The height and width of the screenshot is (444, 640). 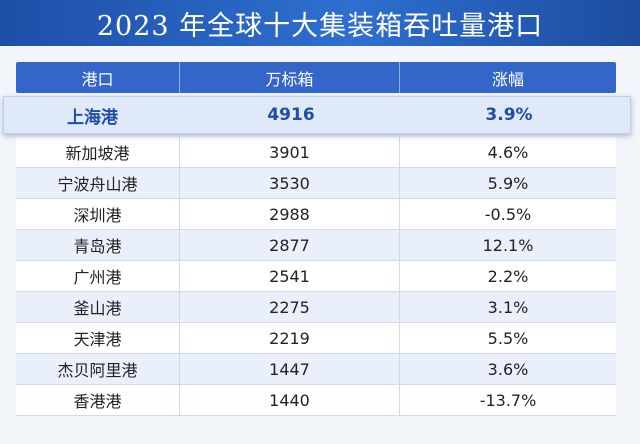 I want to click on table-row: 香港港 1440 -13.7%, so click(x=316, y=400).